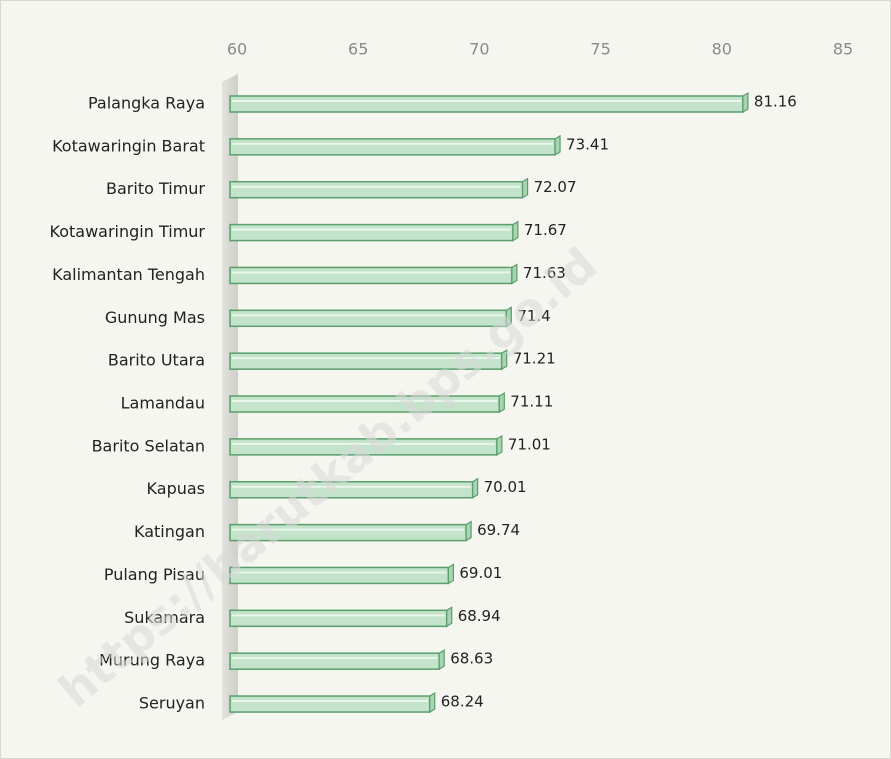 The height and width of the screenshot is (759, 891). Describe the element at coordinates (176, 488) in the screenshot. I see `y-tick-label: Kapuas` at that location.